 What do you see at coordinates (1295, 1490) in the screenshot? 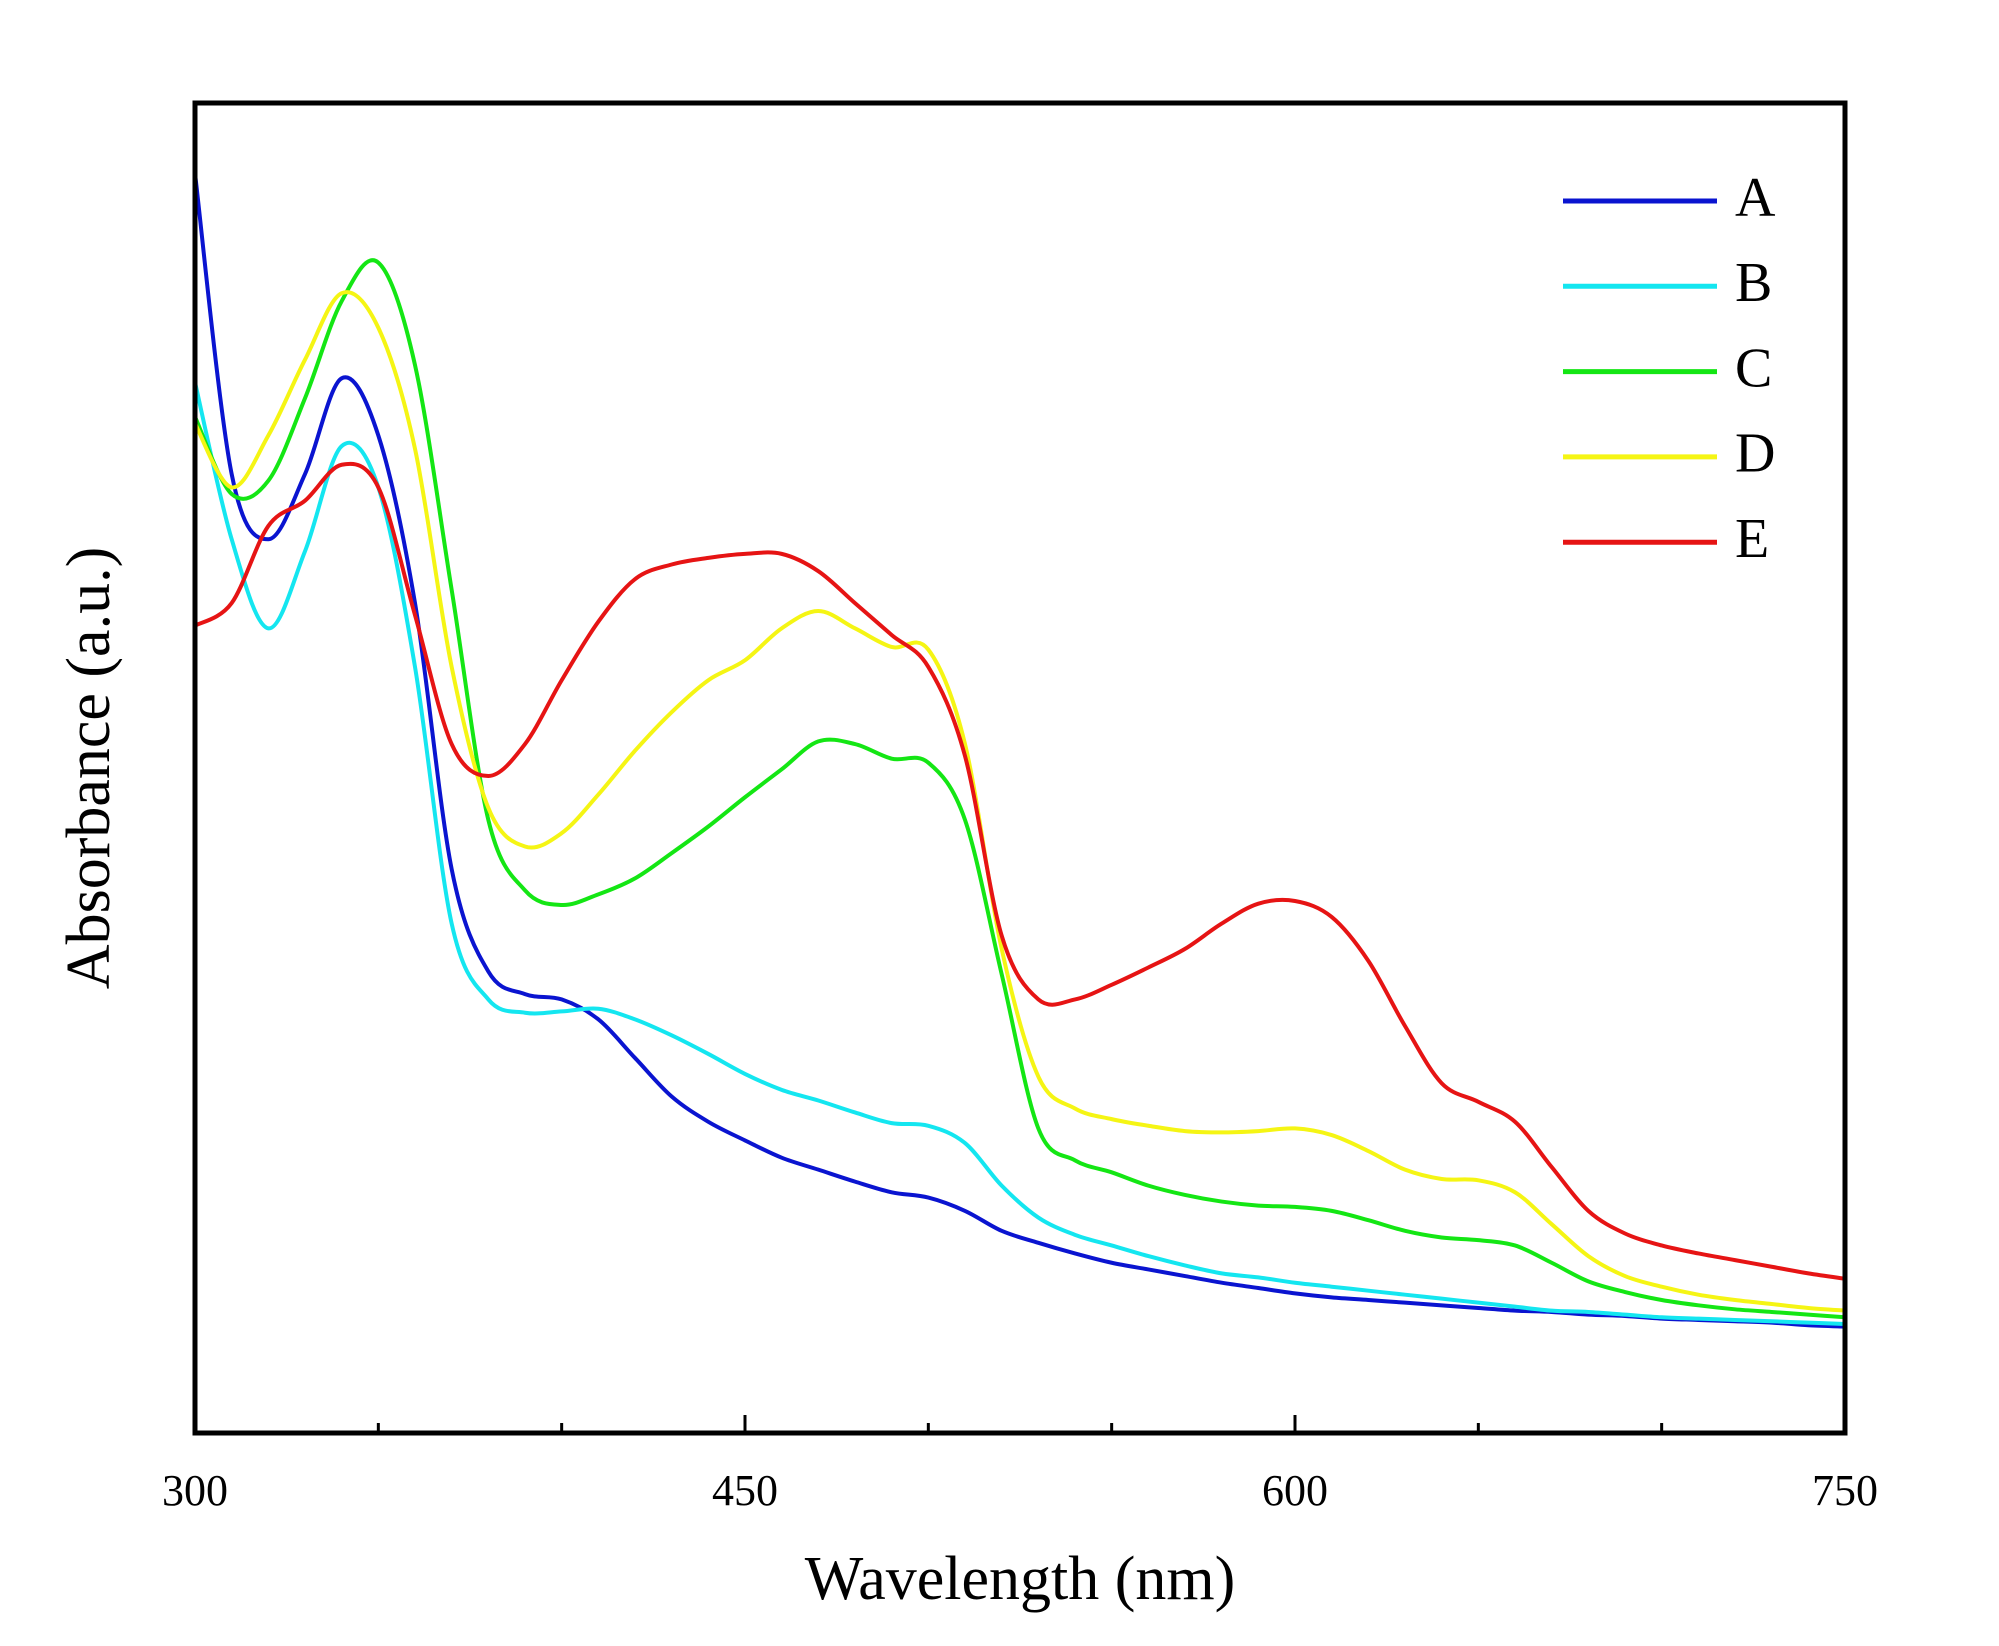
I see `x-tick-label: 600` at bounding box center [1295, 1490].